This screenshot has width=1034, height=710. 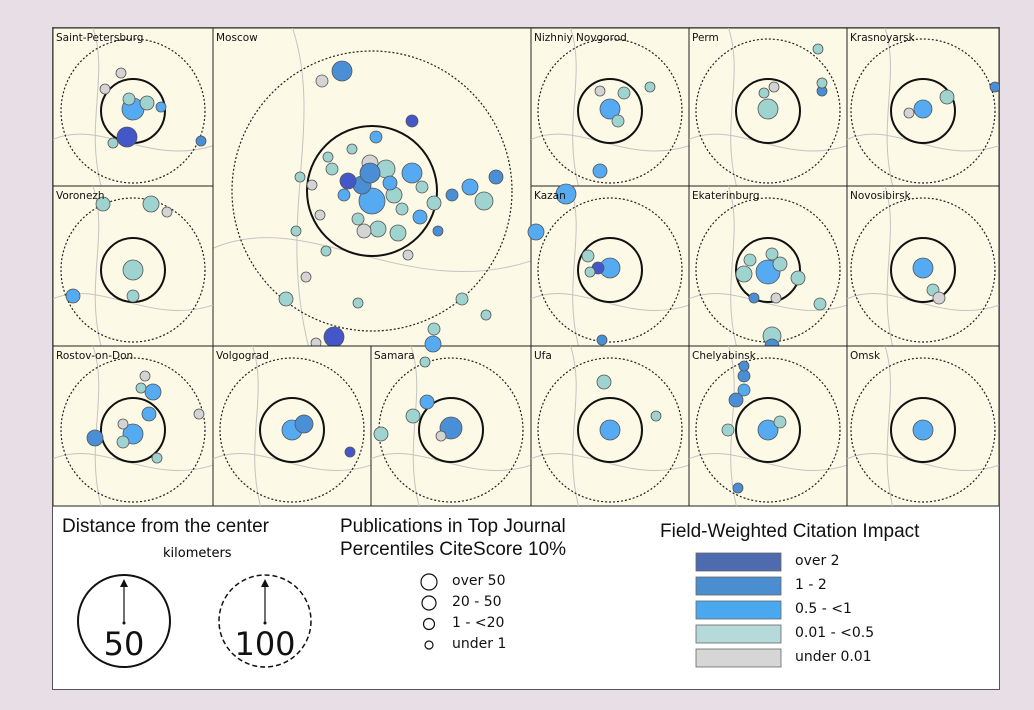 I want to click on fwci-legend-title: Field-Weighted Citation Impact, so click(x=790, y=531).